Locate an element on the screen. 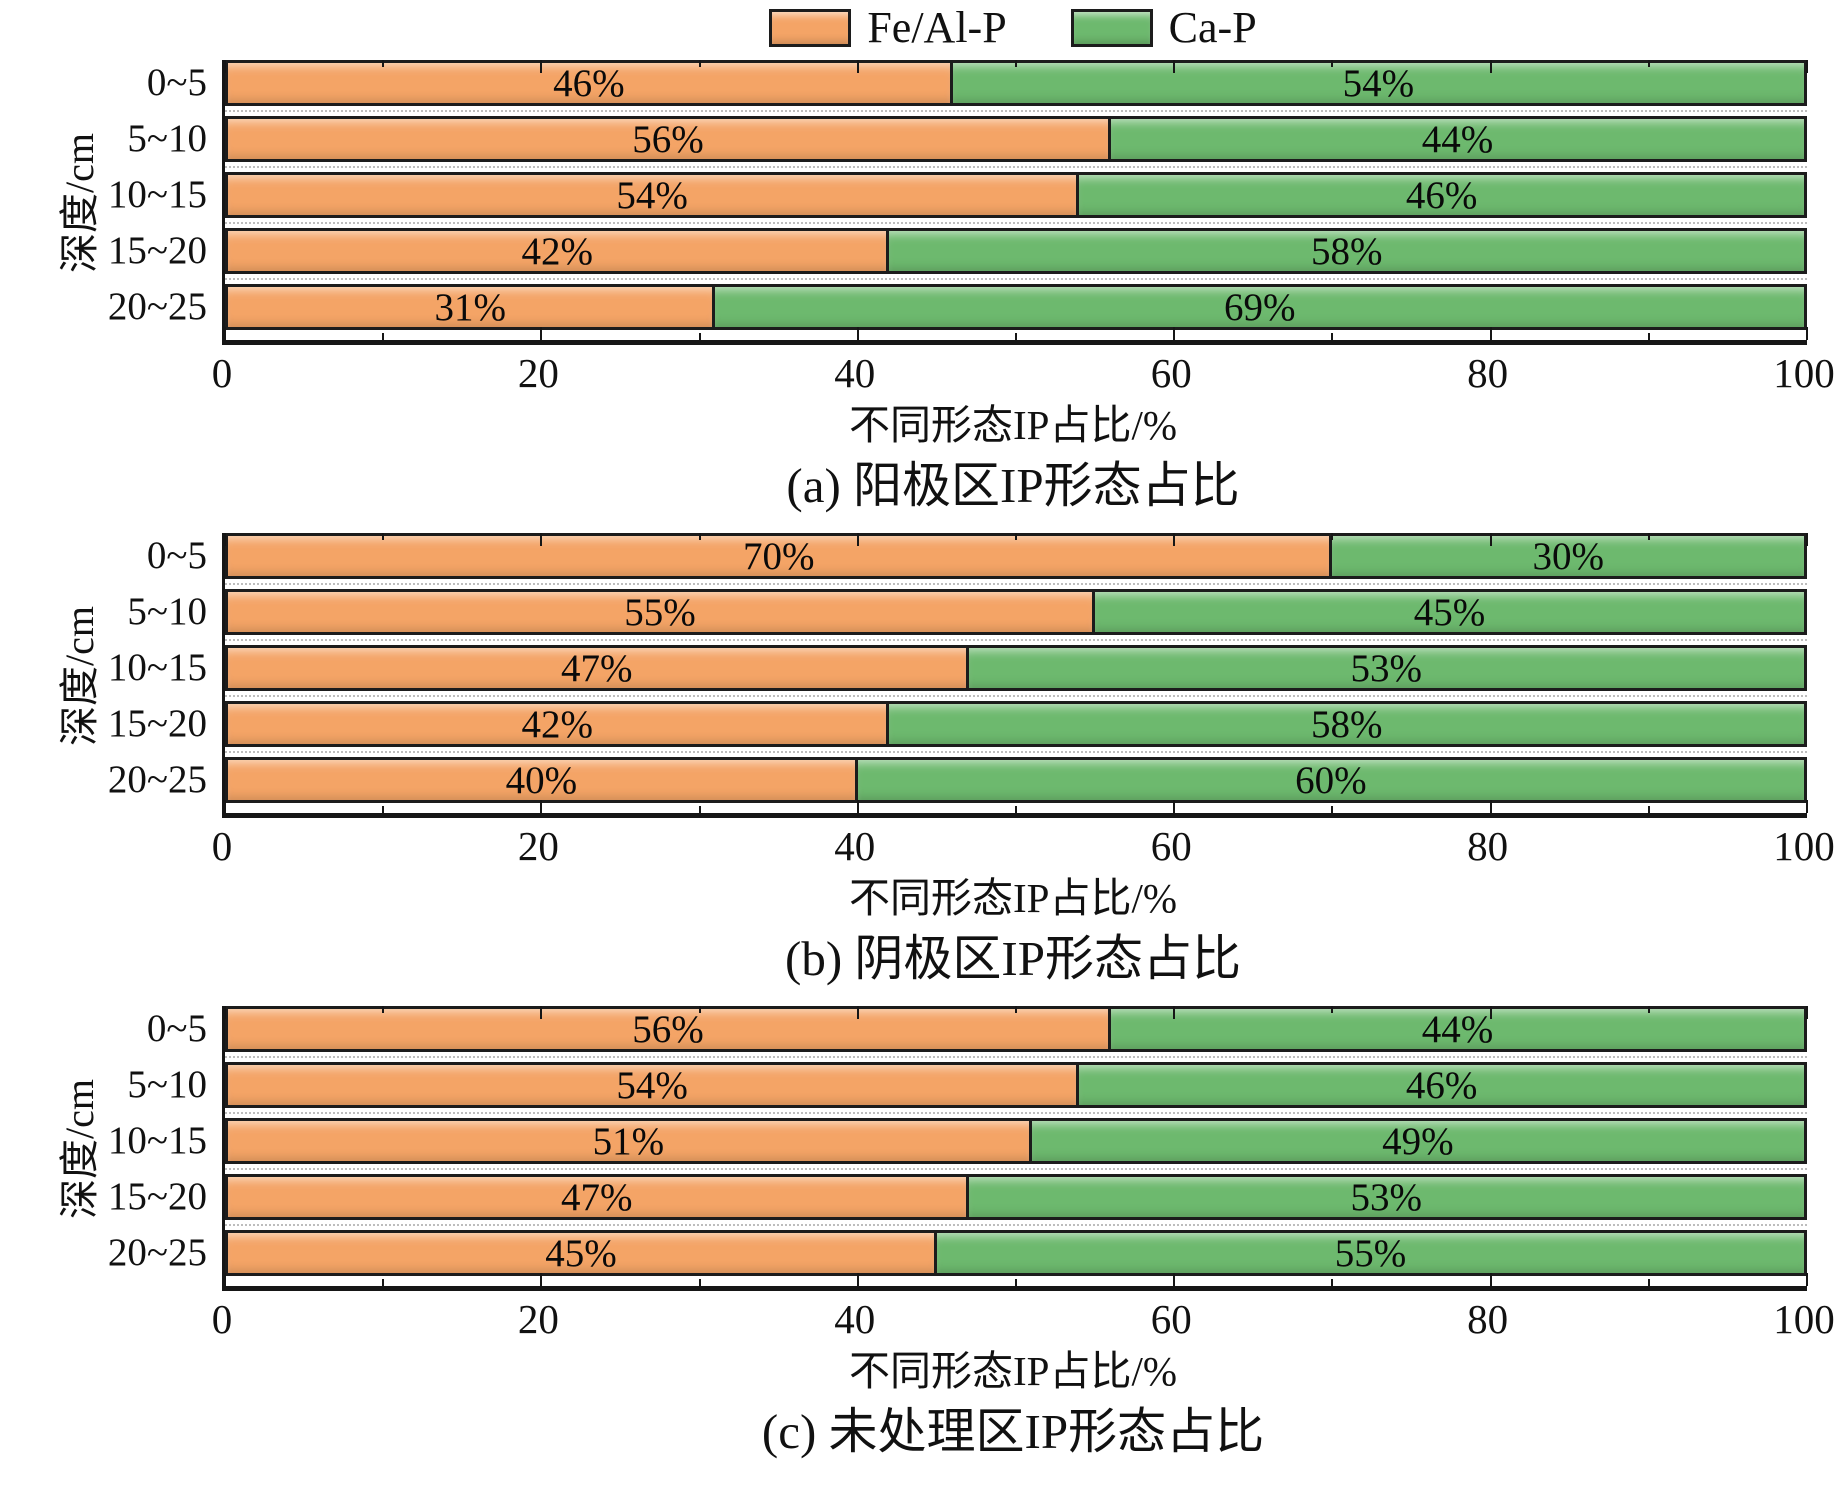  bar-segment-ca-p: 69% is located at coordinates (1261, 307).